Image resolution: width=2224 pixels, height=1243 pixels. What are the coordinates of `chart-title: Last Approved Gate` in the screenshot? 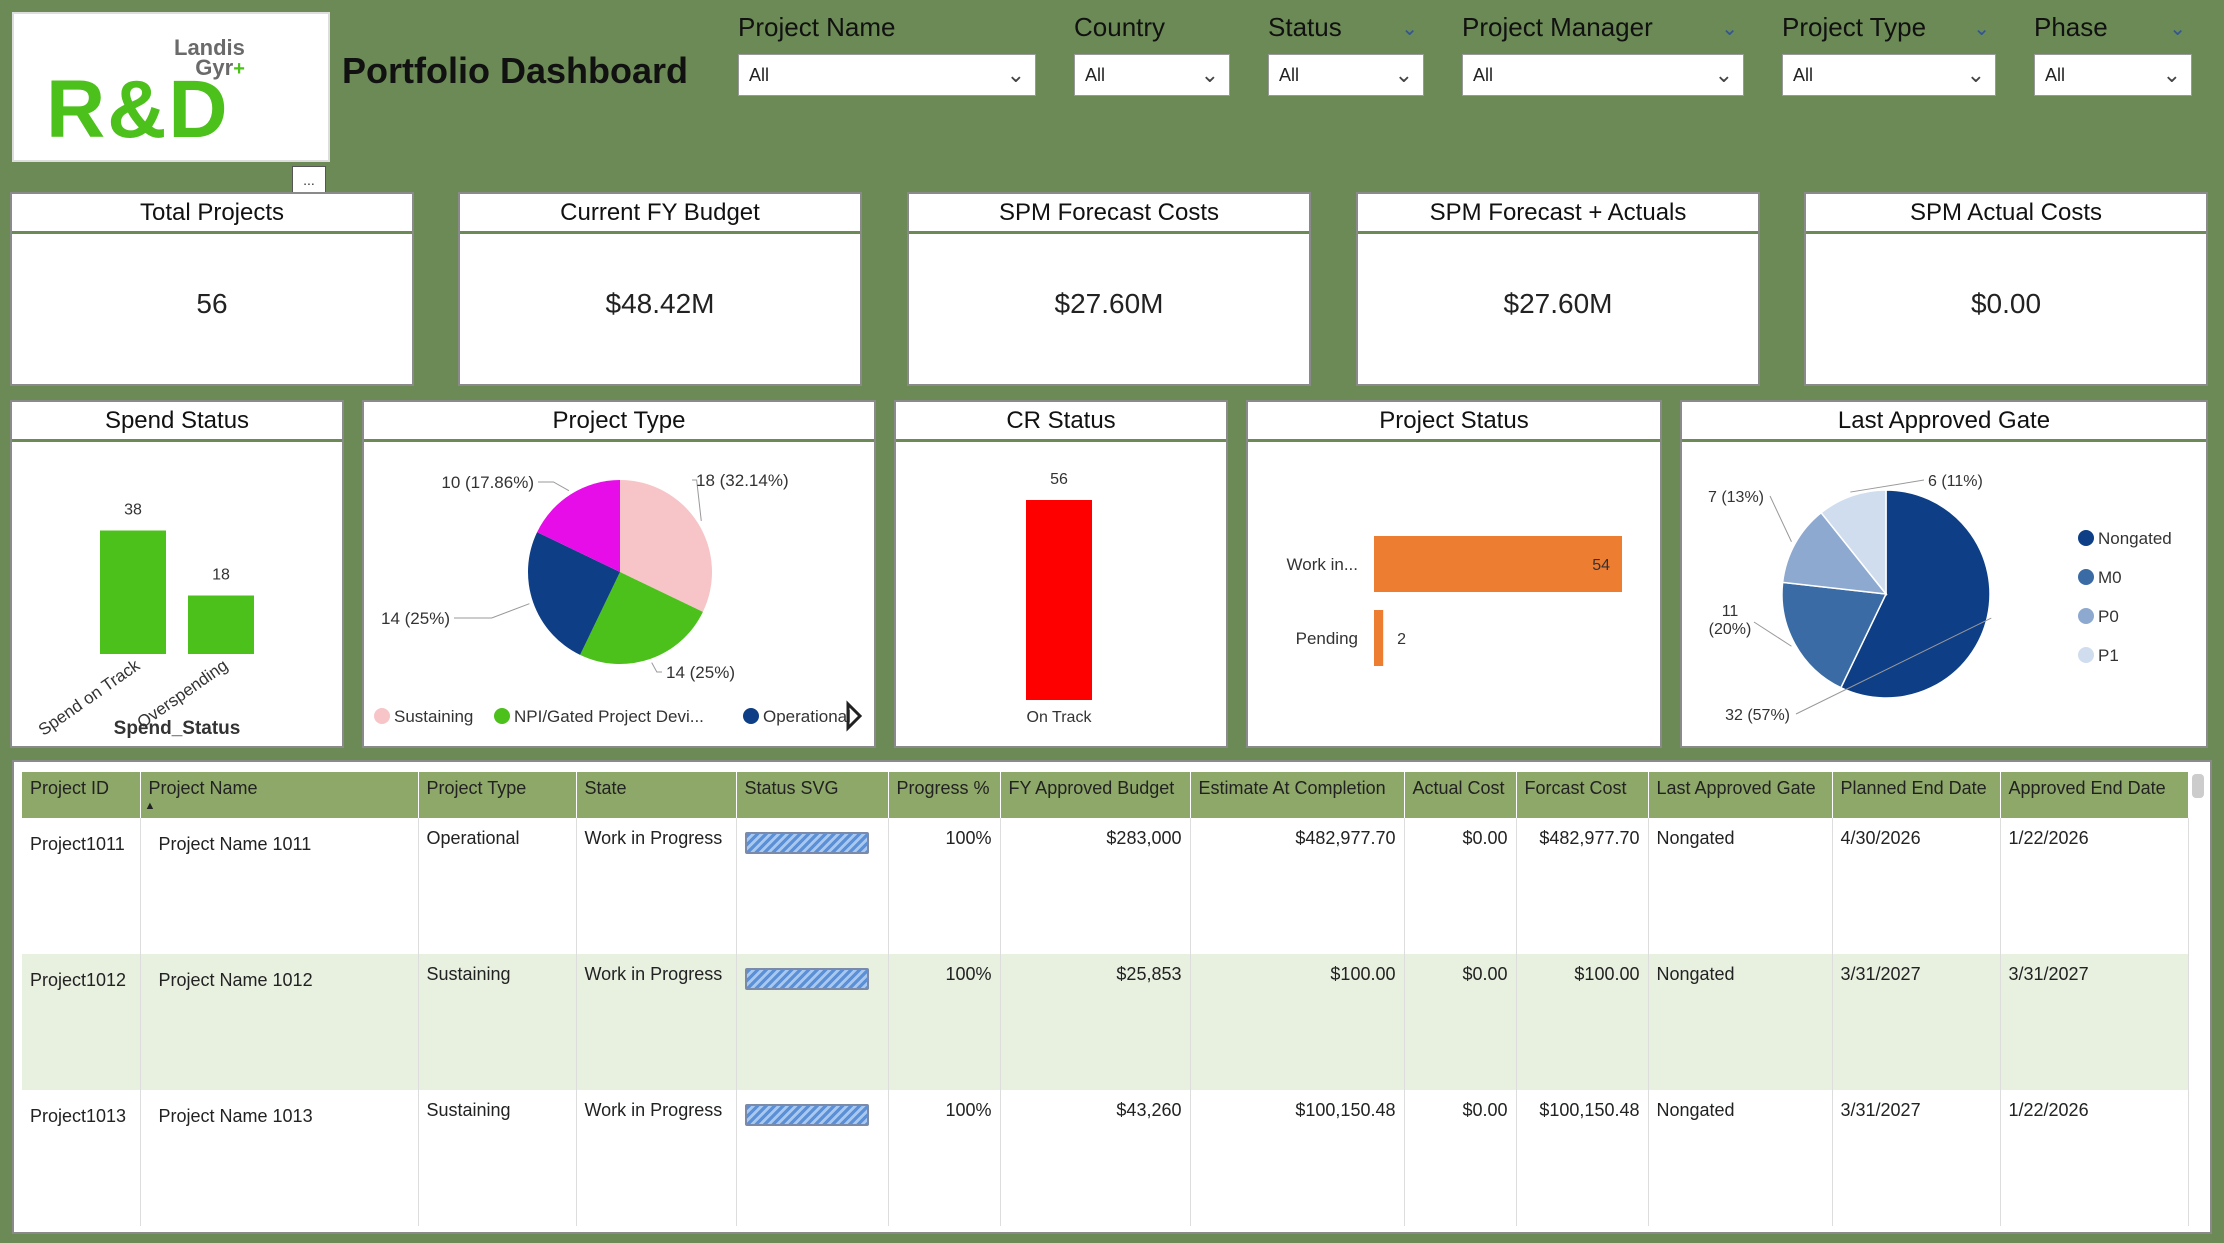 It's located at (1944, 422).